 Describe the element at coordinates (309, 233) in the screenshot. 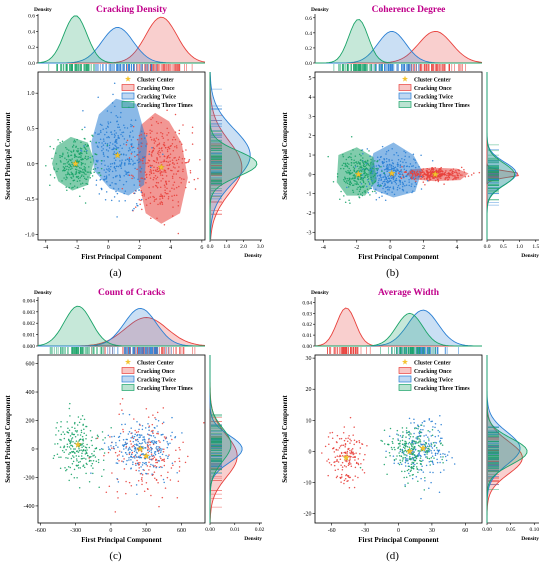

I see `y-tick-label: -3` at that location.